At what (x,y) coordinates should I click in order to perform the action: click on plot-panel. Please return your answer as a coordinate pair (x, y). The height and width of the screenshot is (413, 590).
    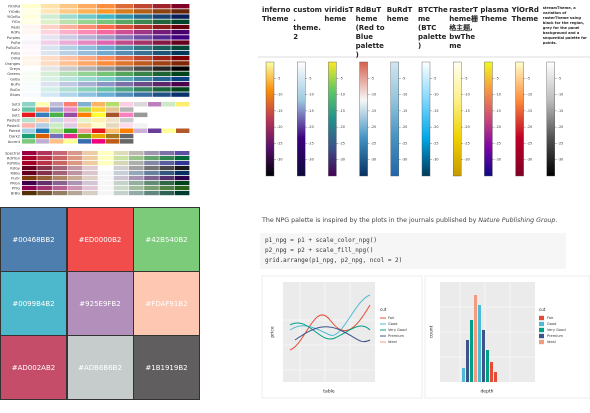
    Looking at the image, I should click on (329, 332).